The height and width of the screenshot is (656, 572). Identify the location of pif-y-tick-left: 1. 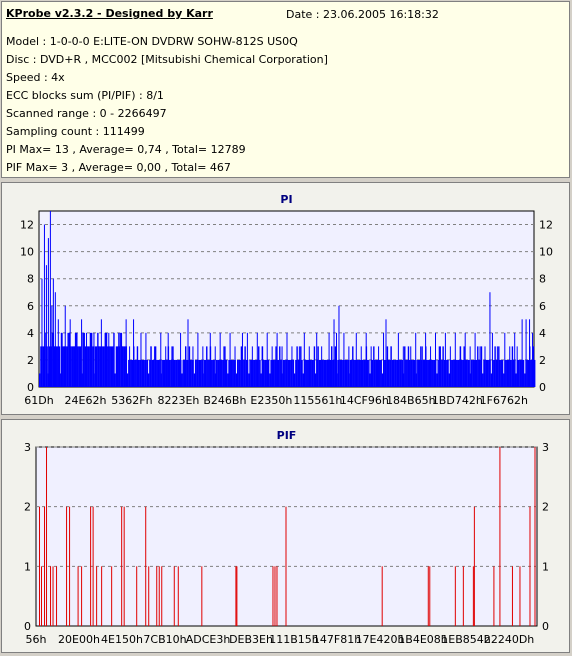
(27, 566).